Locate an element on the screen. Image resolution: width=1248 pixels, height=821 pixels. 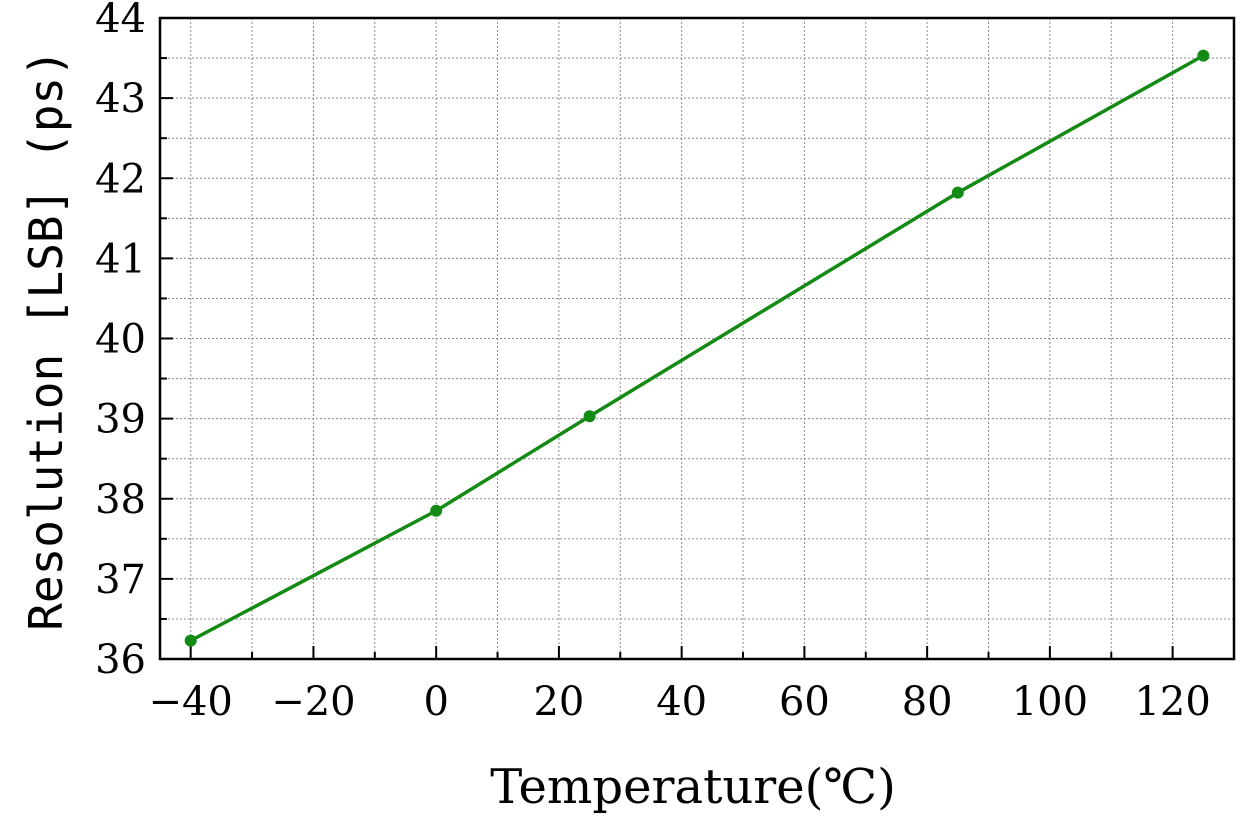
y-tick-label: 42 is located at coordinates (120, 179).